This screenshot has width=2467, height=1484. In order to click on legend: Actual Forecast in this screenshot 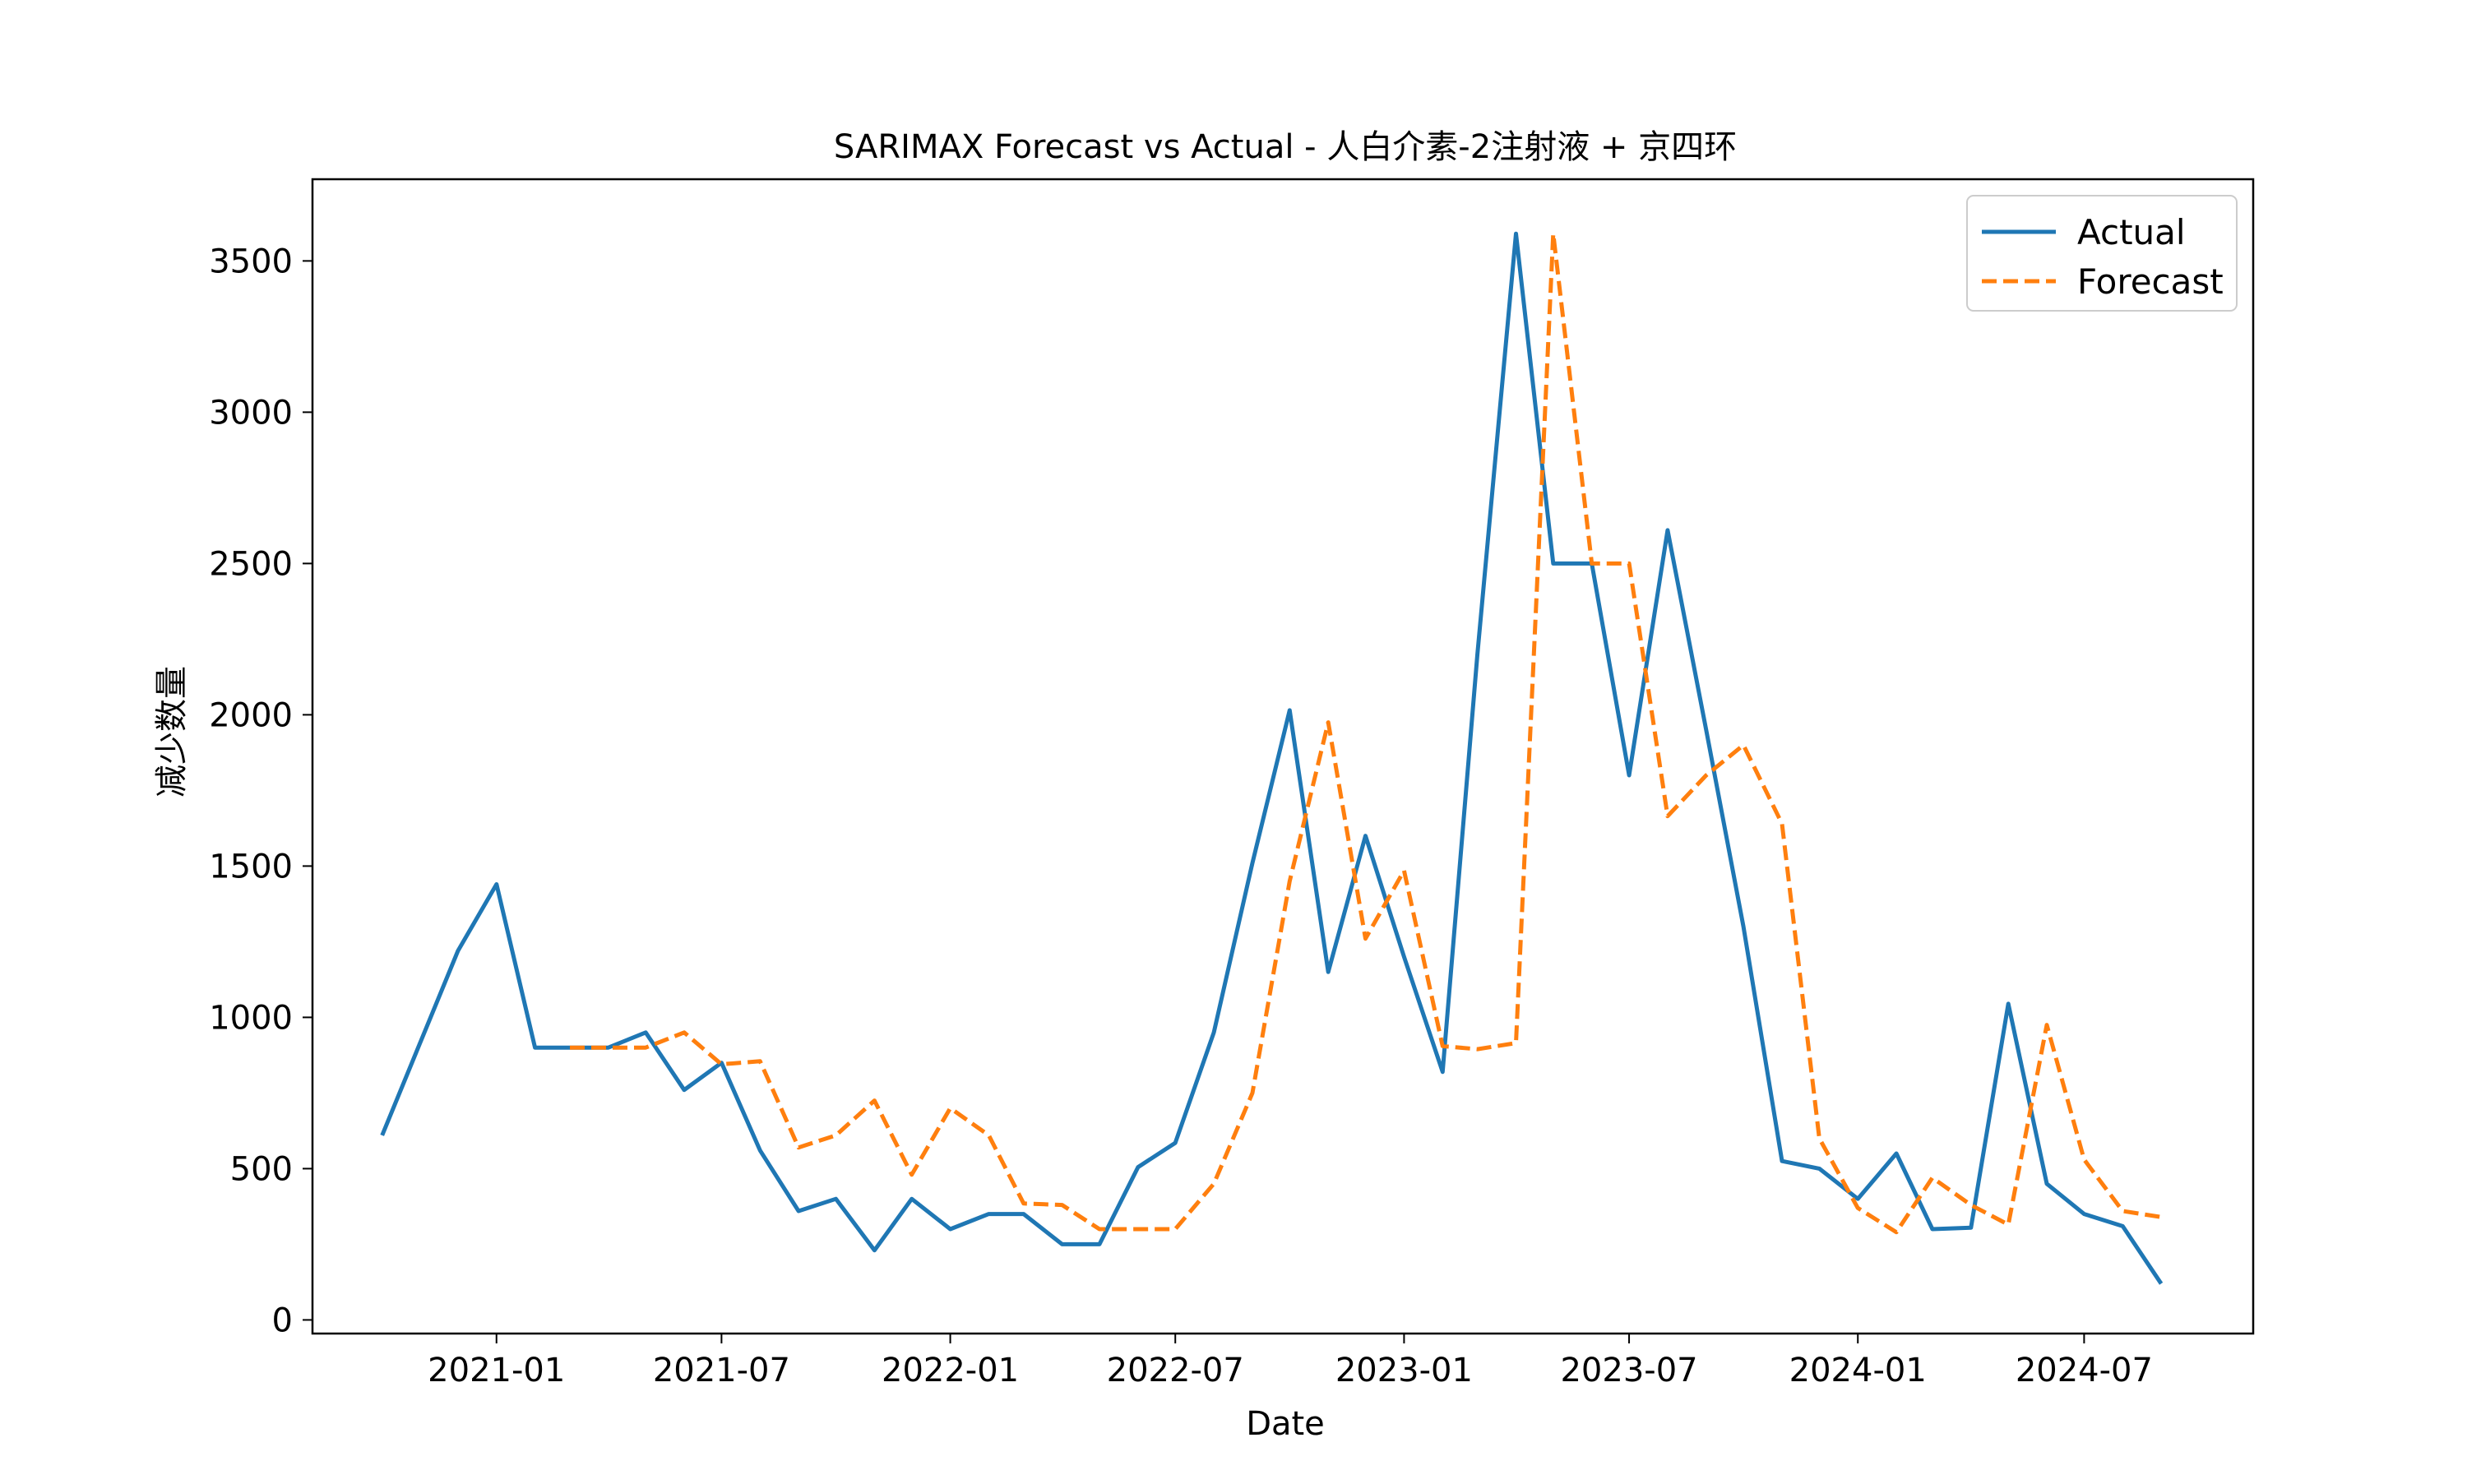, I will do `click(2102, 253)`.